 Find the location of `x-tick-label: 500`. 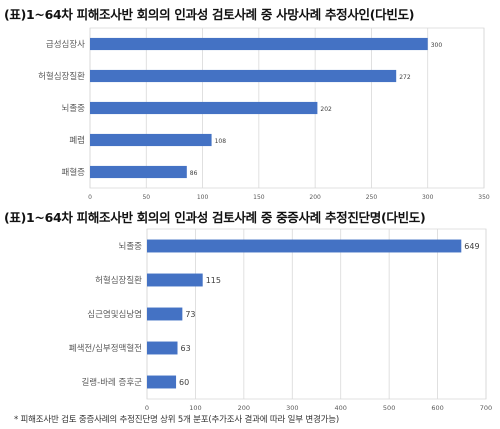

x-tick-label: 500 is located at coordinates (389, 408).